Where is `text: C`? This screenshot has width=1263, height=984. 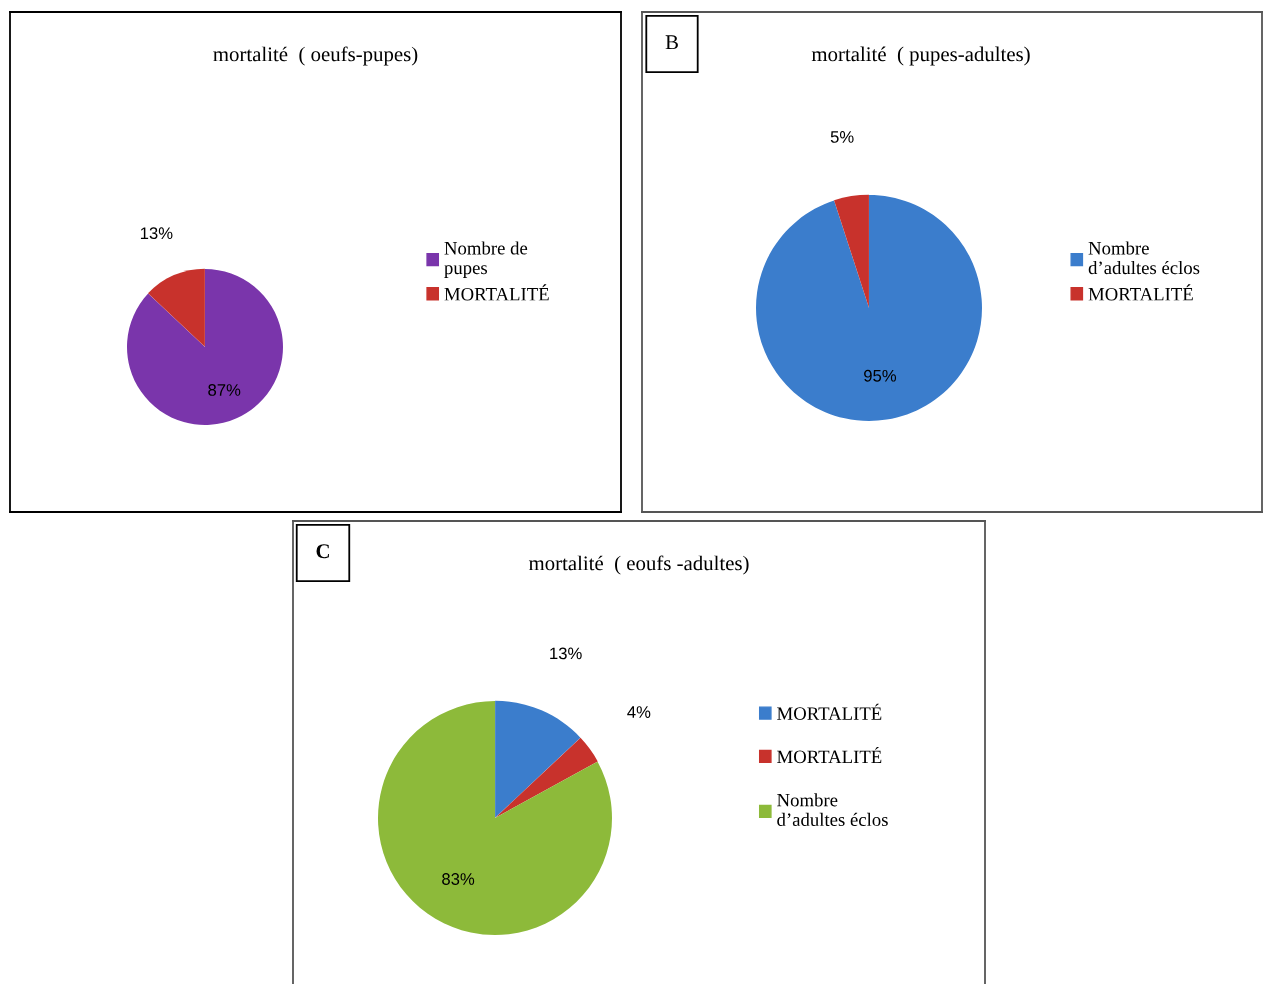
text: C is located at coordinates (322, 551).